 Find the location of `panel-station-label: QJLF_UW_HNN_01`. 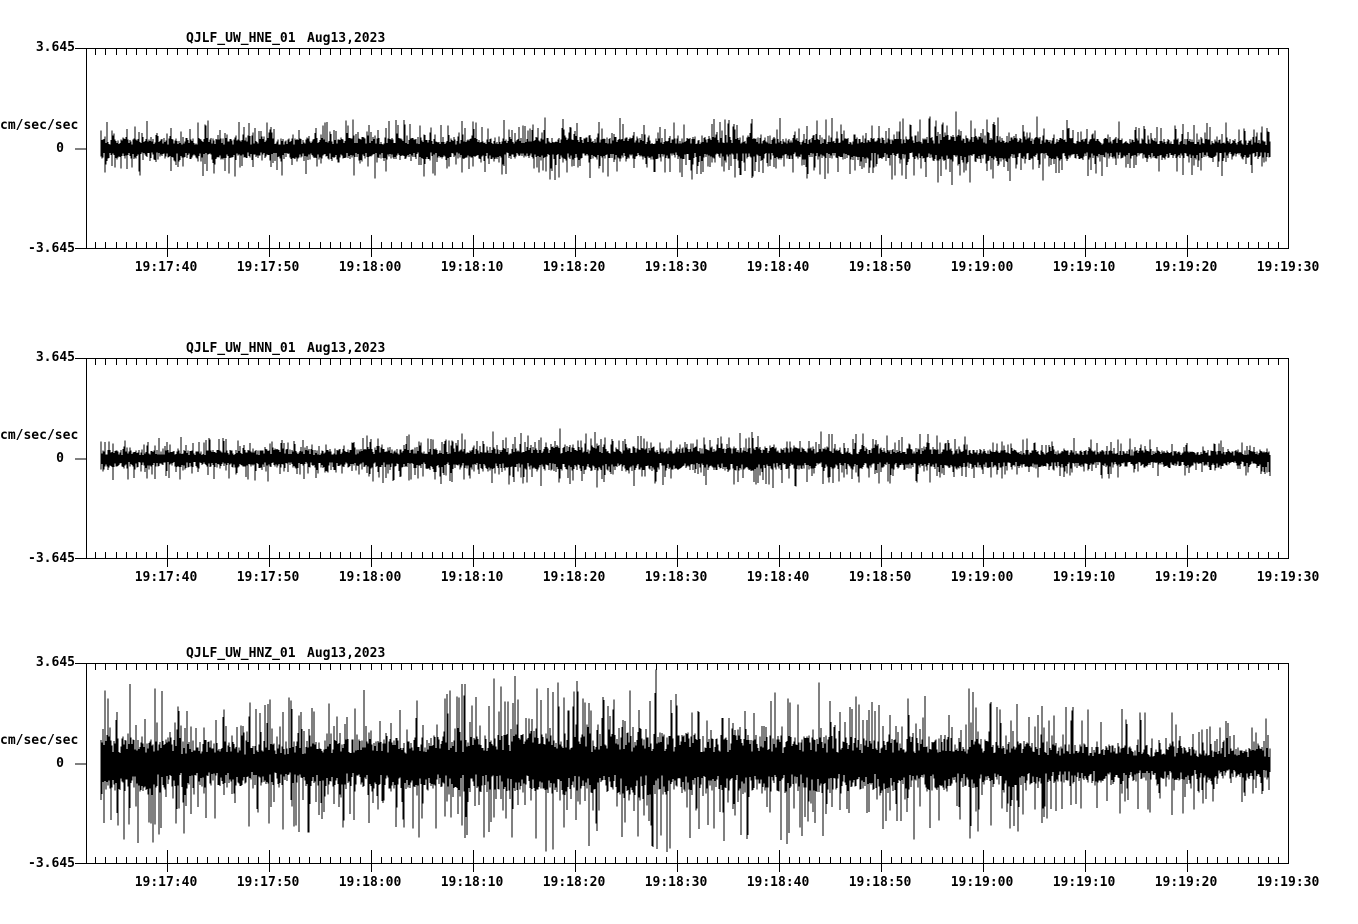

panel-station-label: QJLF_UW_HNN_01 is located at coordinates (241, 348).